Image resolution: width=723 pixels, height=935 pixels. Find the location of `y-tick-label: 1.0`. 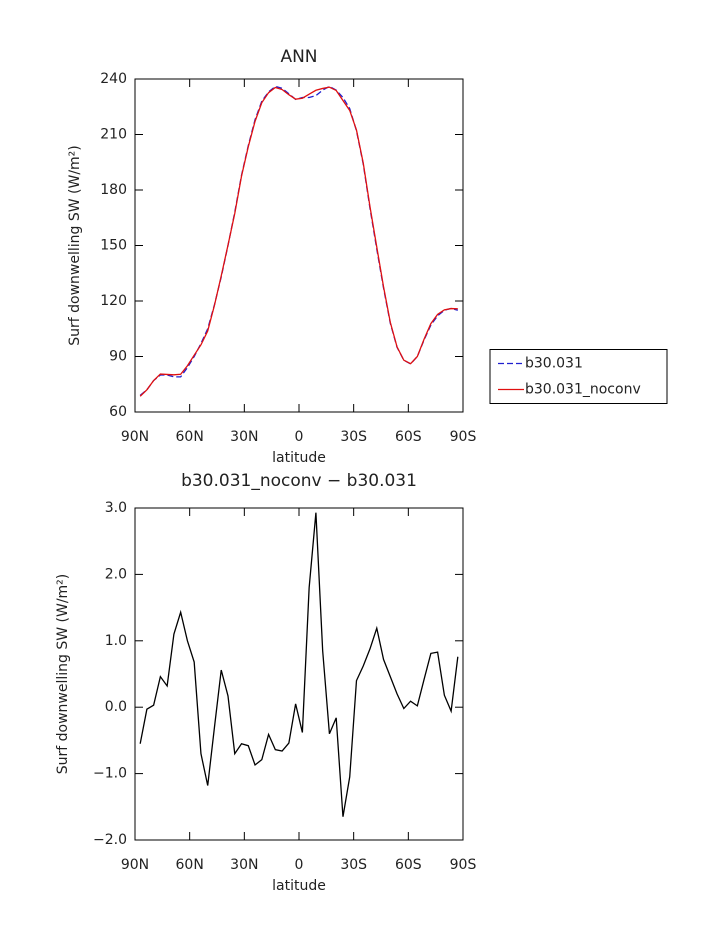

y-tick-label: 1.0 is located at coordinates (116, 641).